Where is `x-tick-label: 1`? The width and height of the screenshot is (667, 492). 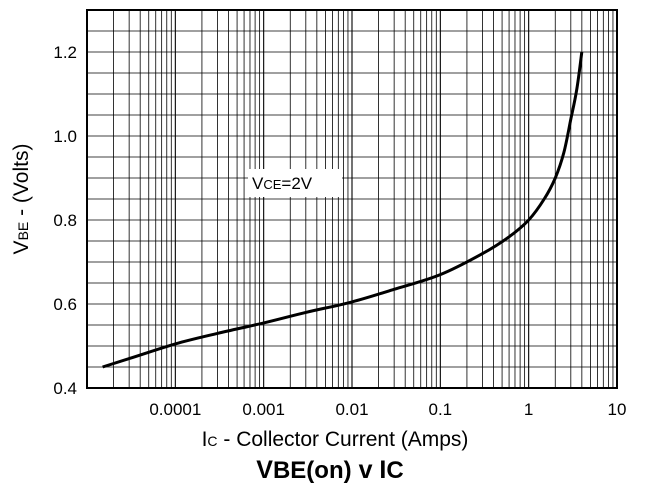
x-tick-label: 1 is located at coordinates (528, 409).